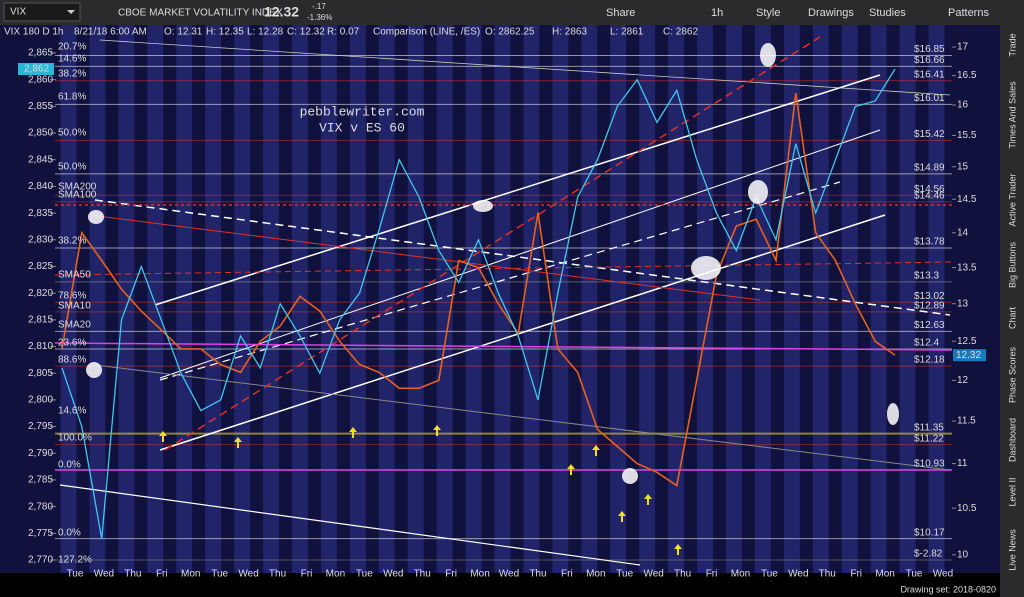 The image size is (1024, 597). Describe the element at coordinates (929, 196) in the screenshot. I see `level-label: $14.46` at that location.